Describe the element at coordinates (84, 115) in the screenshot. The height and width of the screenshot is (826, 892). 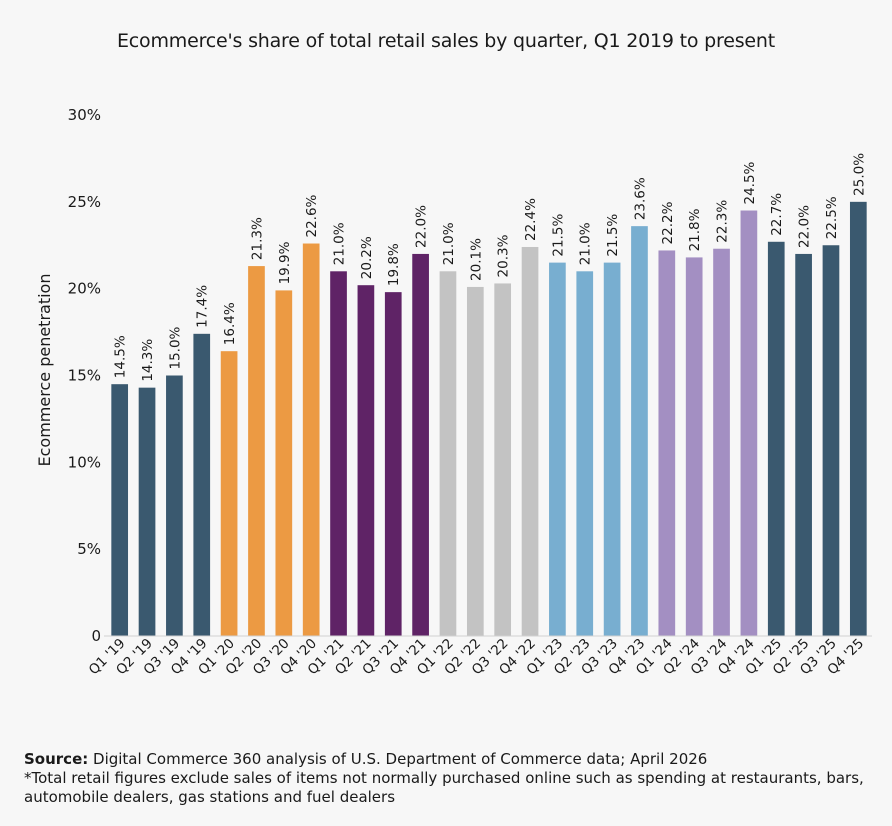
I see `y-tick-label: 30%` at that location.